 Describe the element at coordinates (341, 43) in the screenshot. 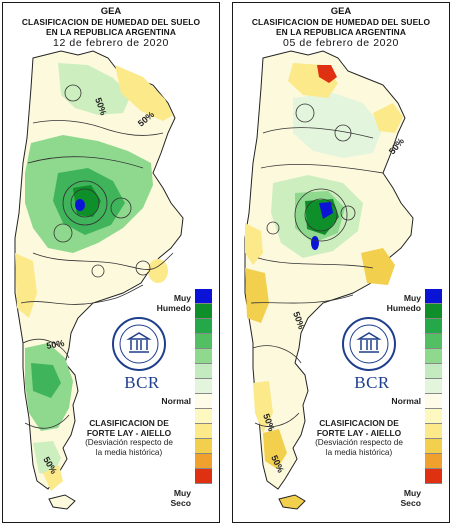

I see `map-date: 05 de febrero de 2020` at that location.